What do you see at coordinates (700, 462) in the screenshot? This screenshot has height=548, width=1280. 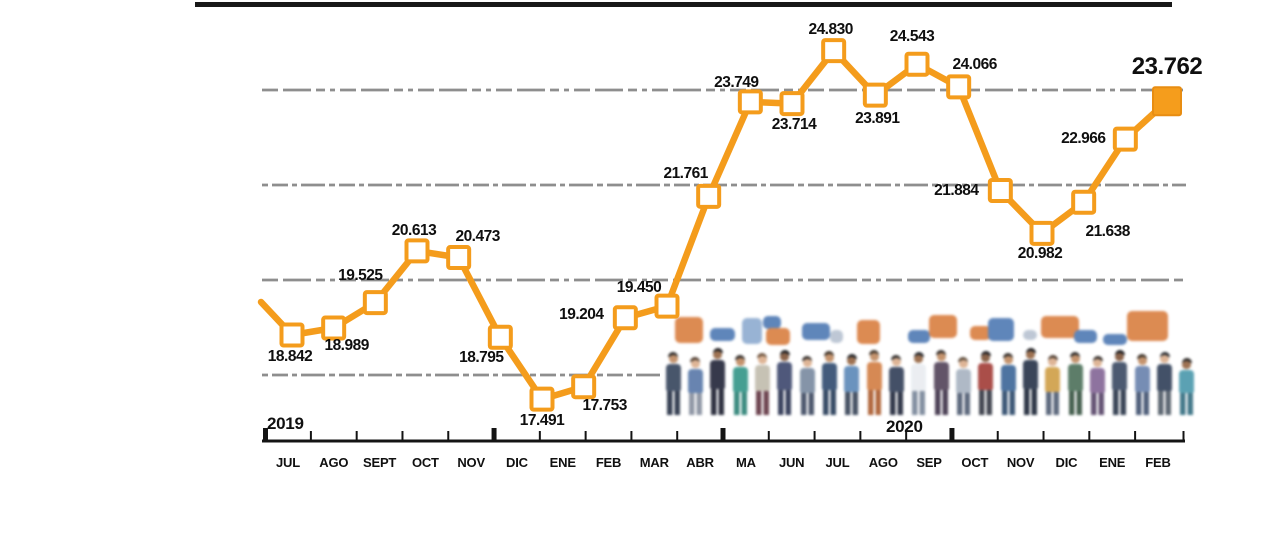 I see `month-label: ABR` at bounding box center [700, 462].